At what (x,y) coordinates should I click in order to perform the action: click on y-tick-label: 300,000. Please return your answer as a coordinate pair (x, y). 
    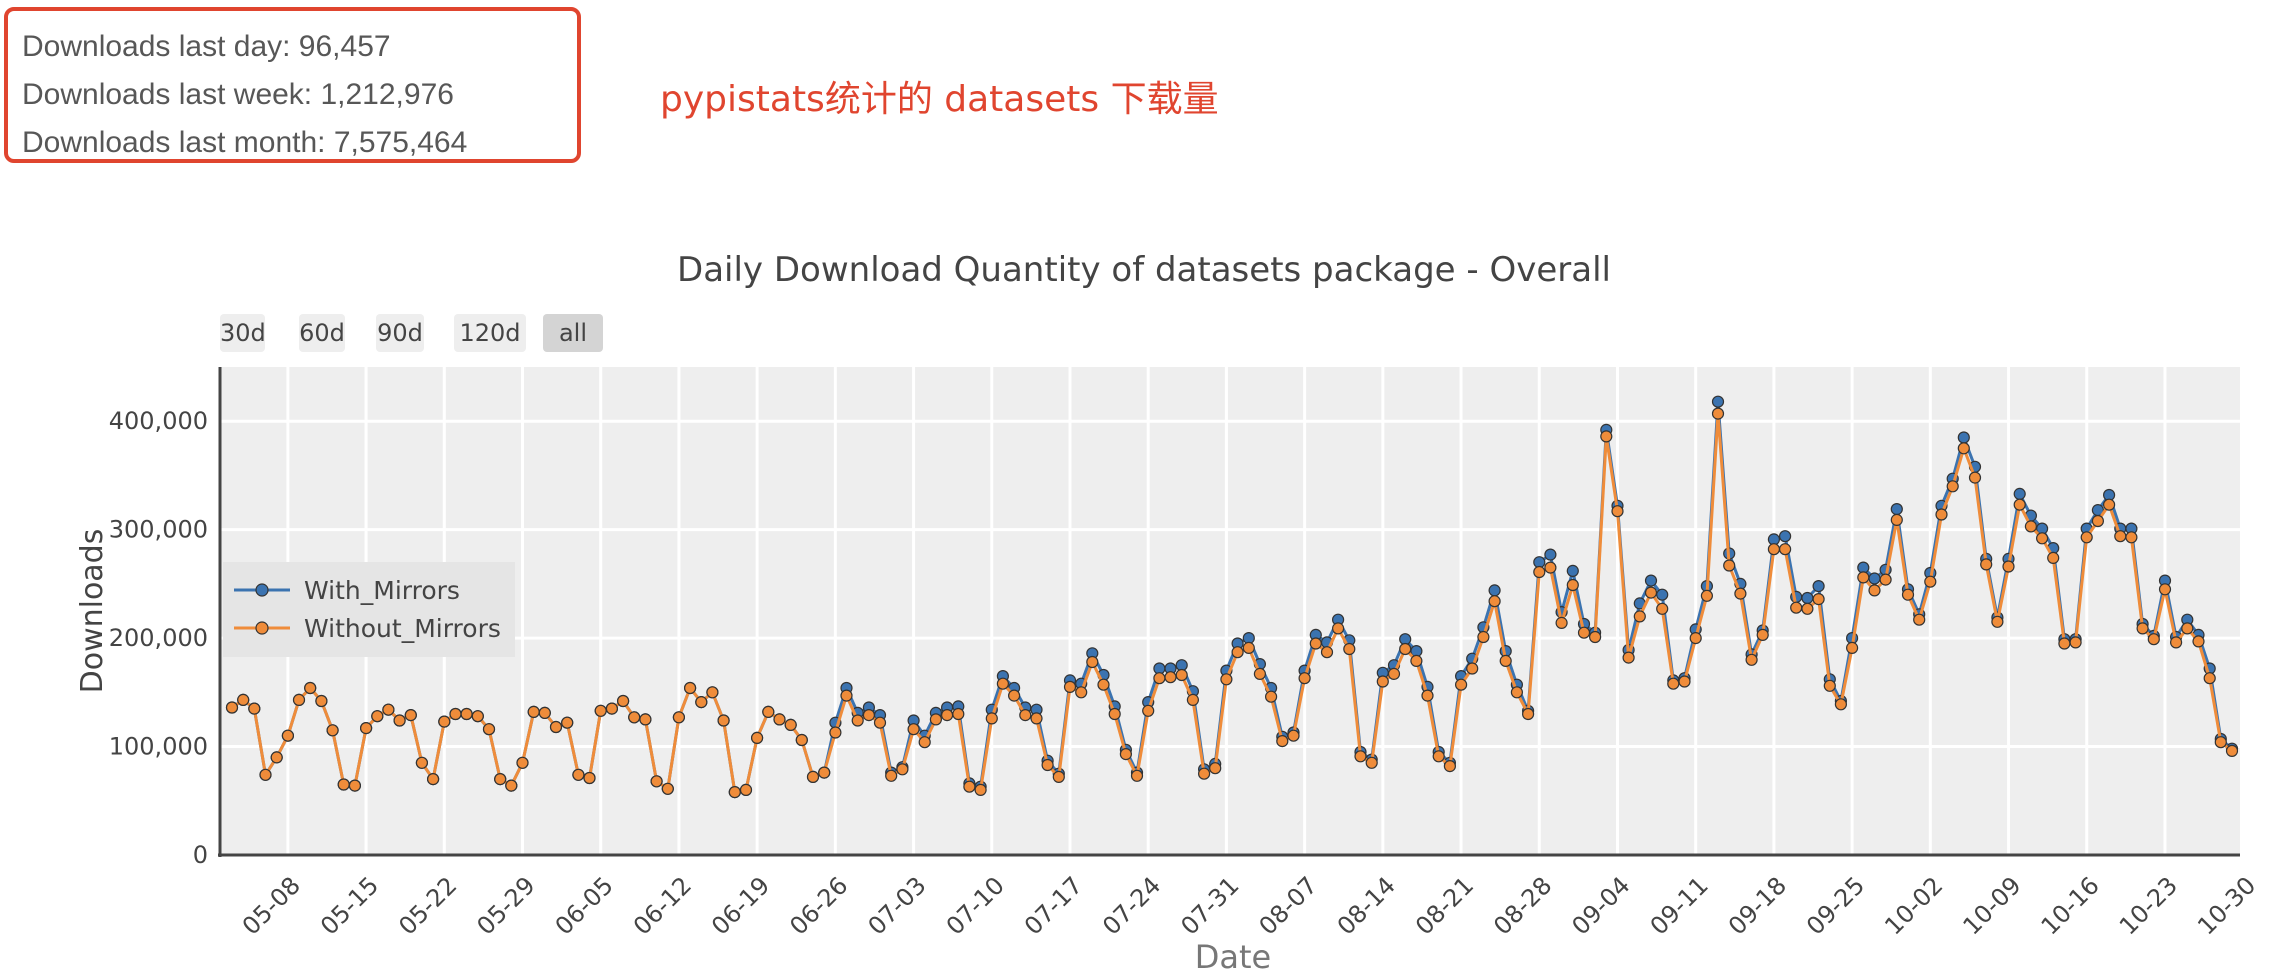
    Looking at the image, I should click on (158, 530).